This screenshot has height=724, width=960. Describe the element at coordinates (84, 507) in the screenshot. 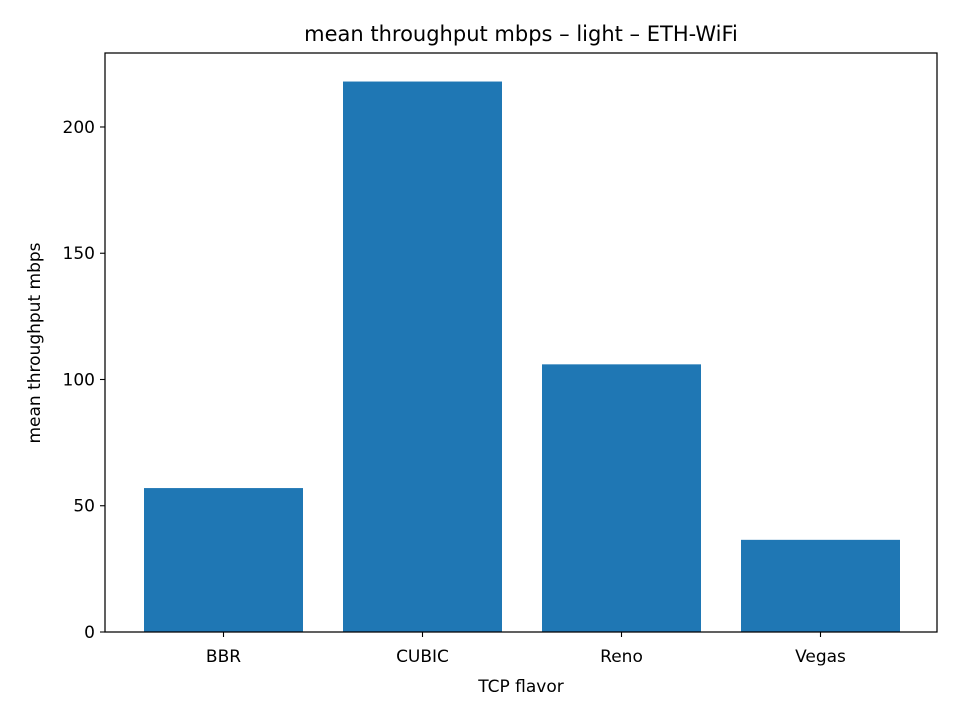

I see `y-tick-label: 50` at that location.